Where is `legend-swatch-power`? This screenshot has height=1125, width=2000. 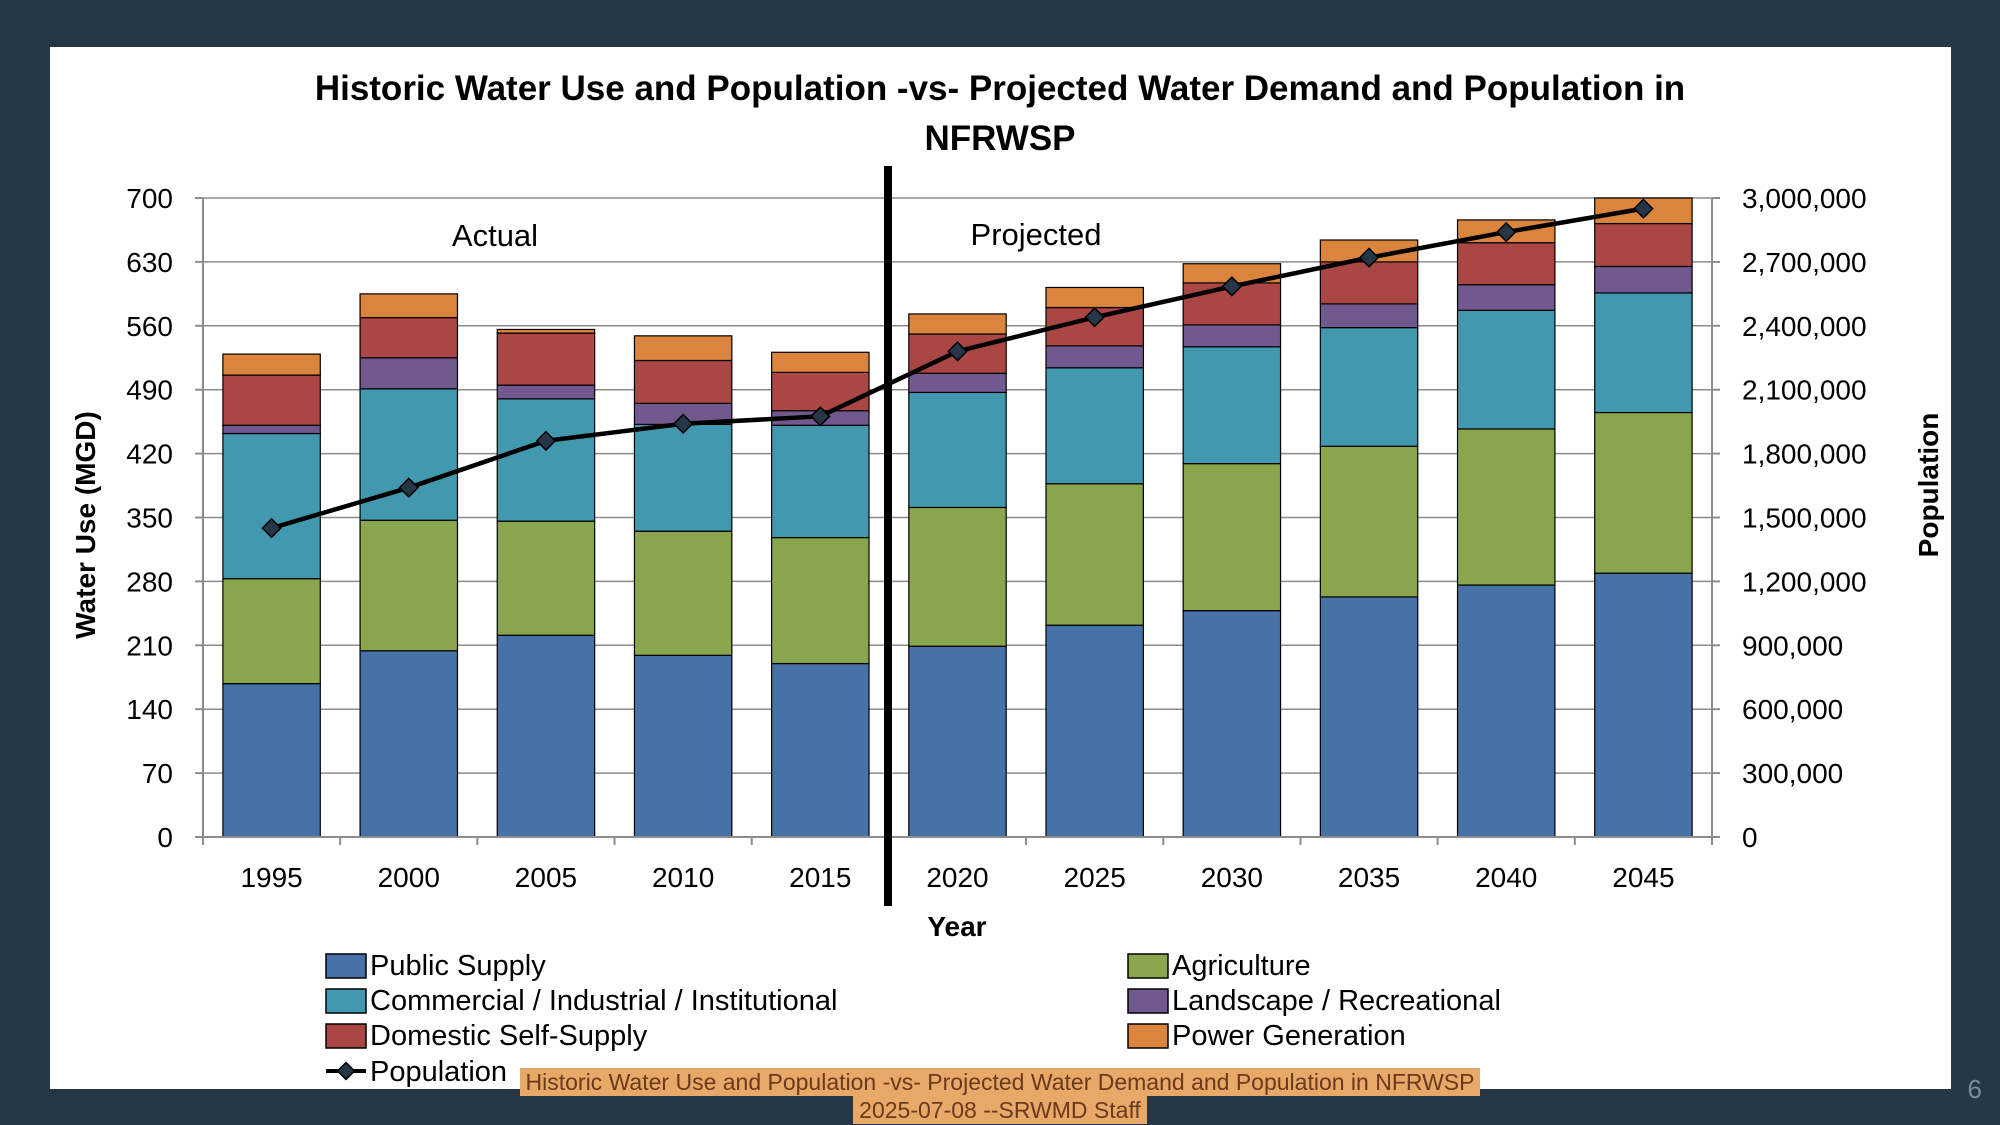
legend-swatch-power is located at coordinates (1148, 1036).